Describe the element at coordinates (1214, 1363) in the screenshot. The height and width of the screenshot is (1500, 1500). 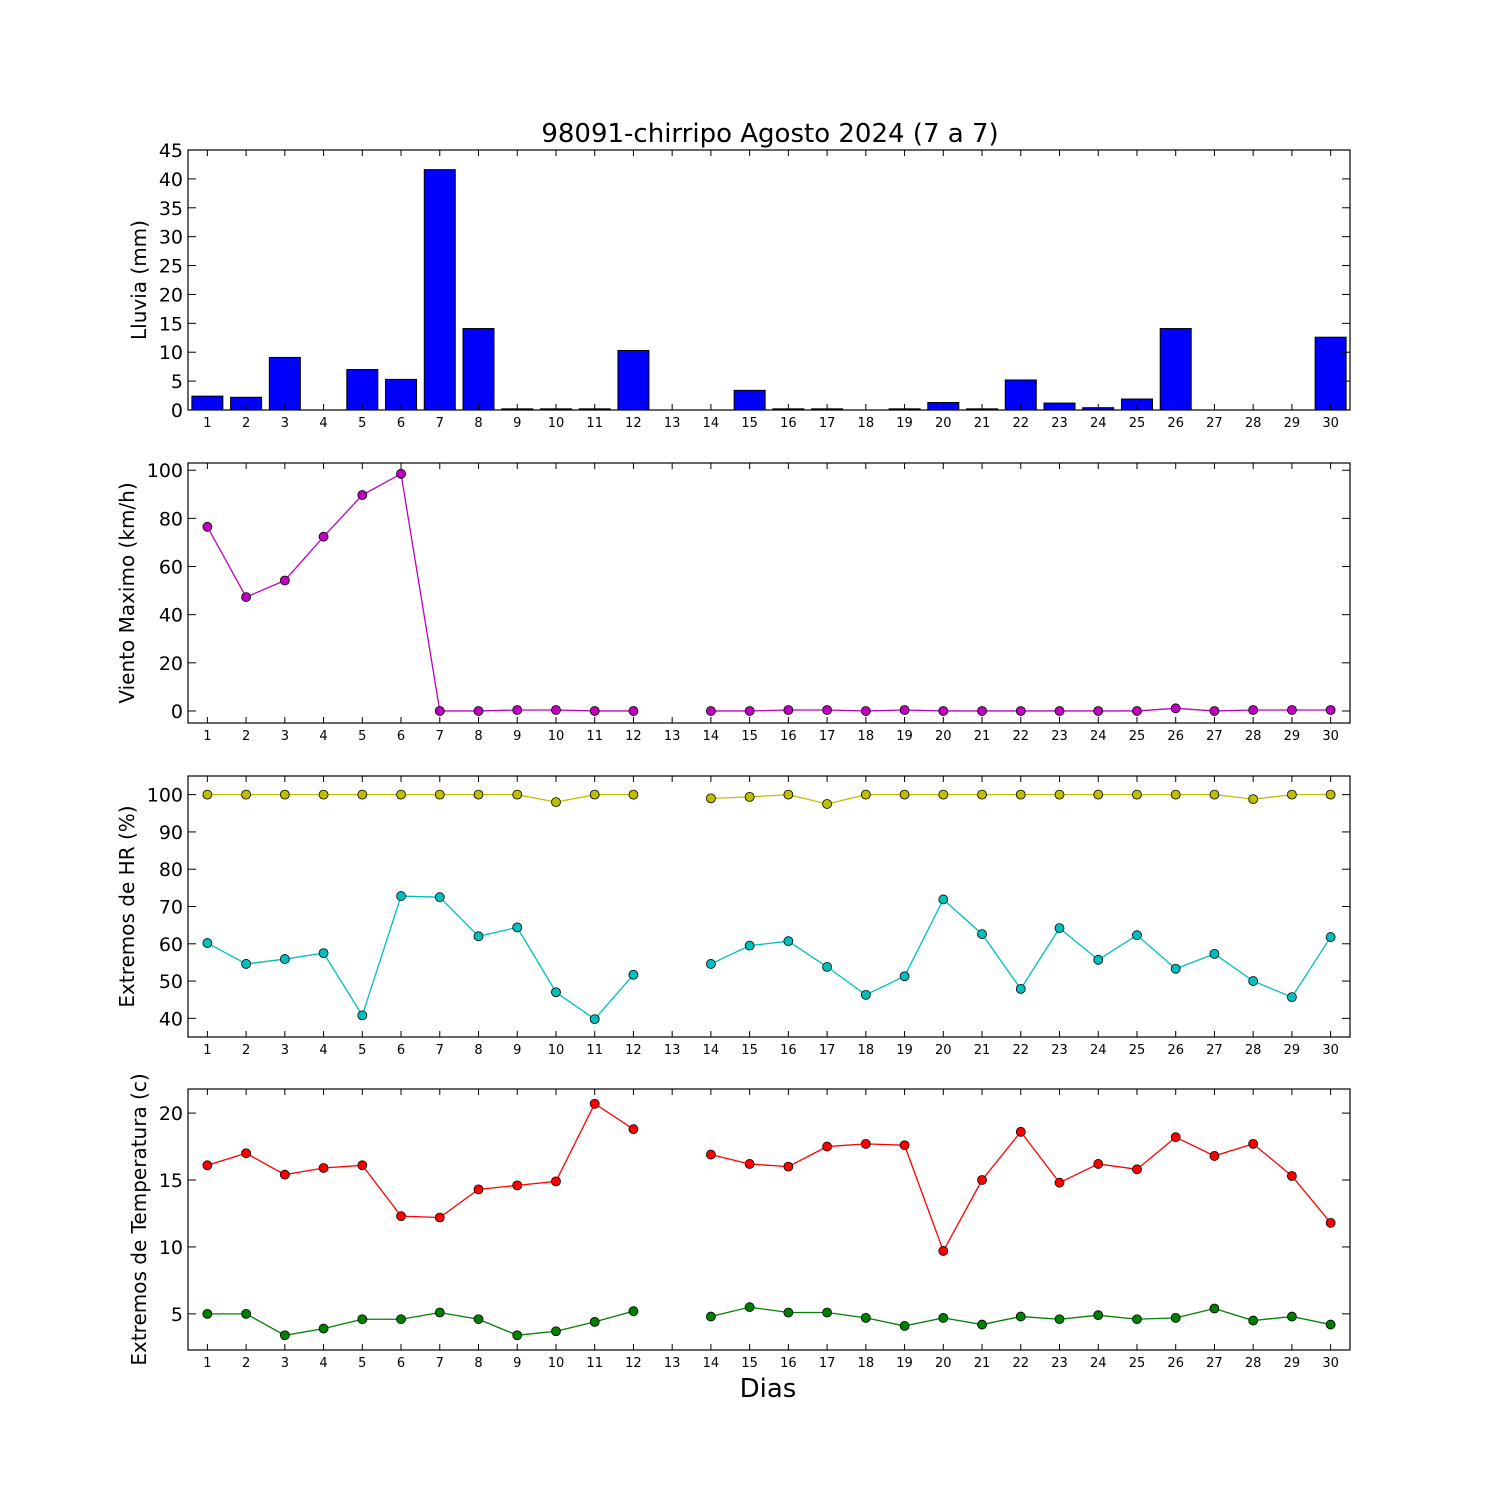
I see `xtick-label-temperatura: 27` at that location.